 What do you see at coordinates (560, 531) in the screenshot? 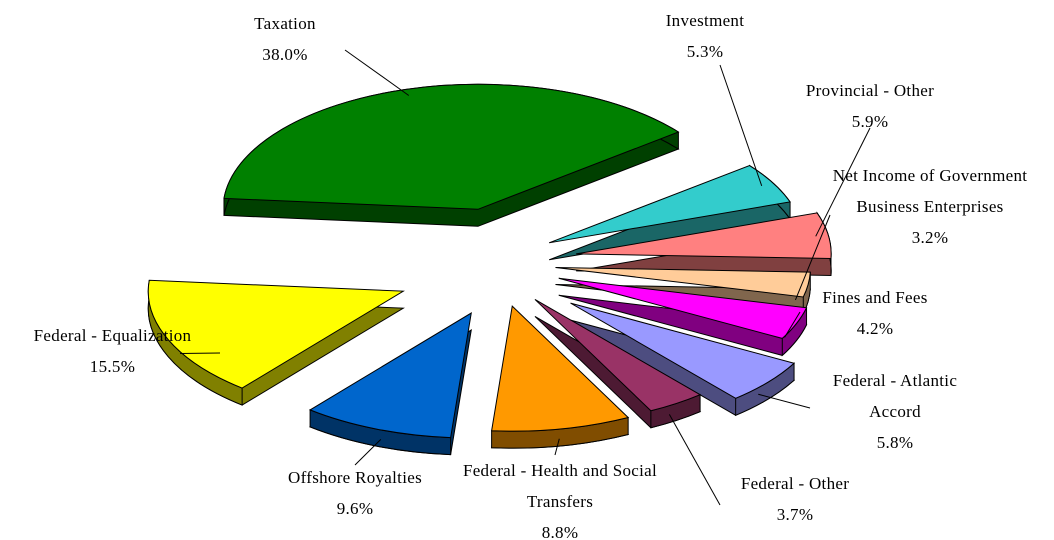
I see `value-label: 8.8%` at bounding box center [560, 531].